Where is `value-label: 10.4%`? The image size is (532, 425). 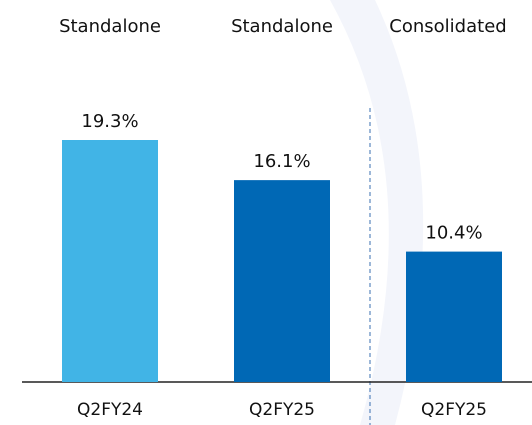 value-label: 10.4% is located at coordinates (453, 233).